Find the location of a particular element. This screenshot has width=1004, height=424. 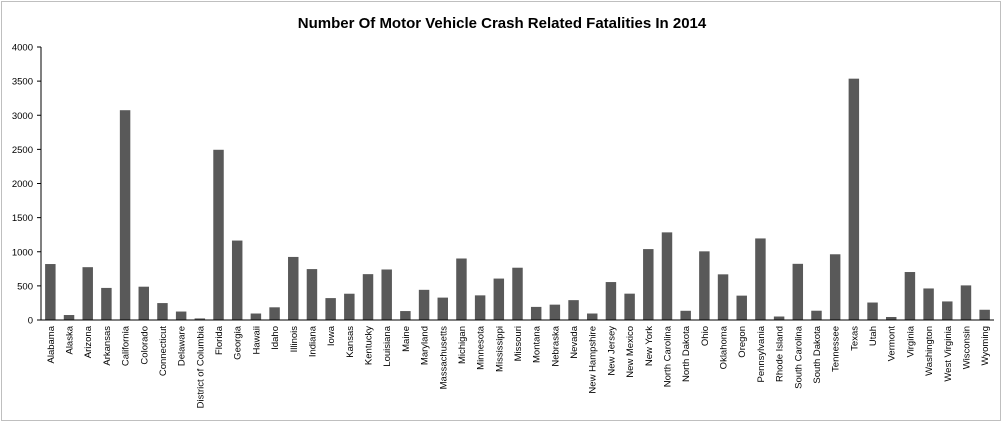

x-tick-label: Kentucky is located at coordinates (369, 345).